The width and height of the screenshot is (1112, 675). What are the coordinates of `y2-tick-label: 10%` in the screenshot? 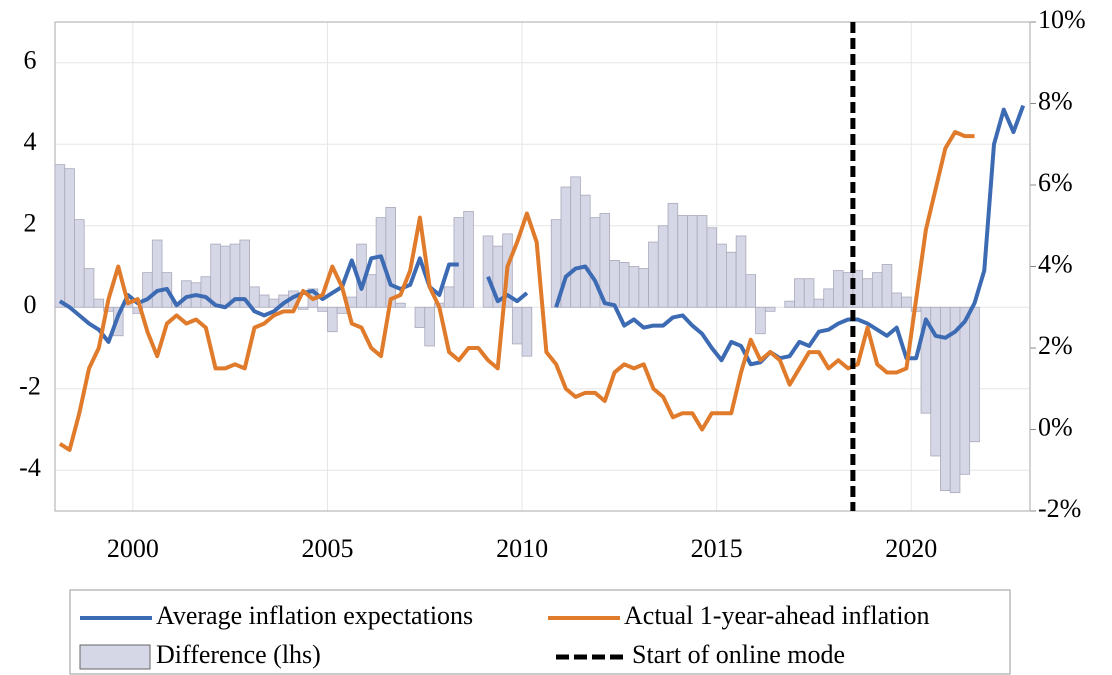 It's located at (1062, 19).